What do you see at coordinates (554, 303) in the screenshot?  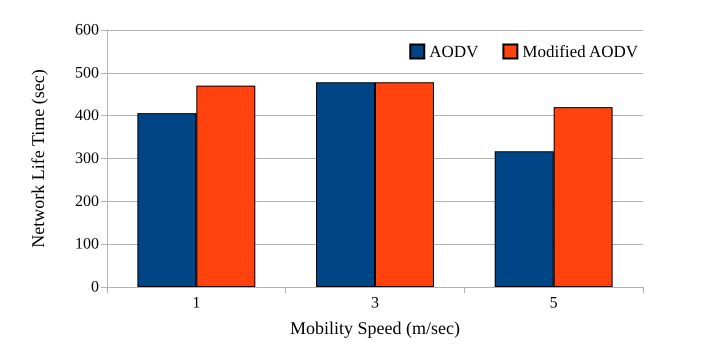 I see `x-tick-label: 5` at bounding box center [554, 303].